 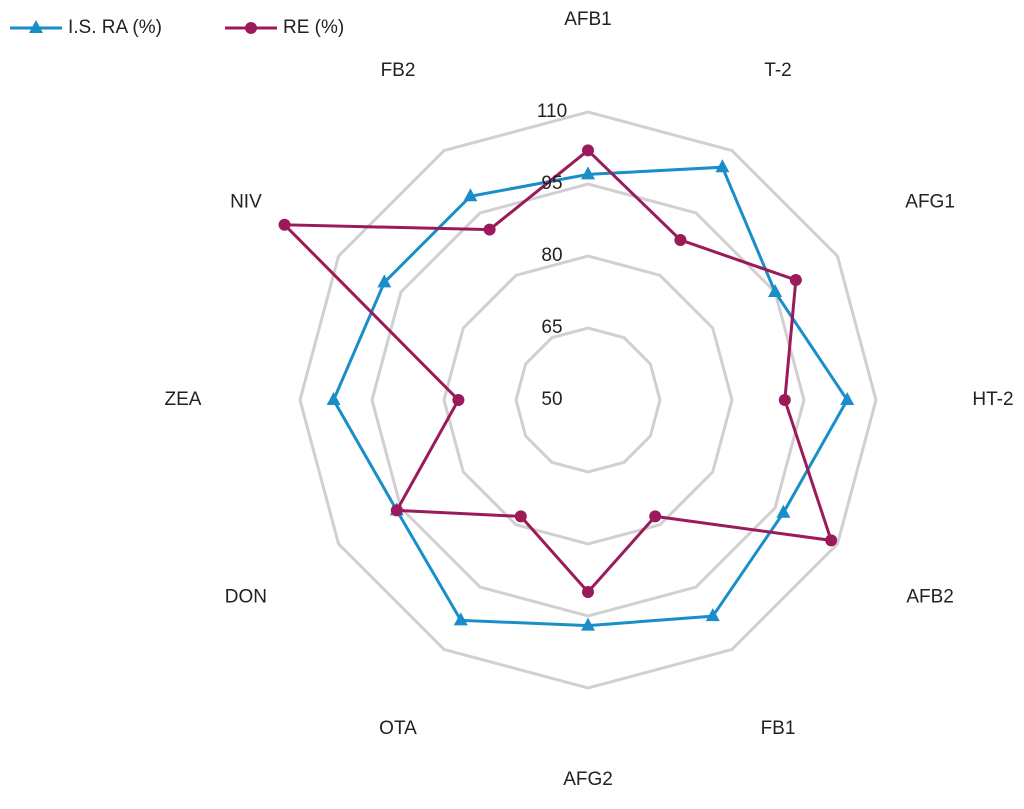 I want to click on legend-label: RE (%), so click(x=313, y=27).